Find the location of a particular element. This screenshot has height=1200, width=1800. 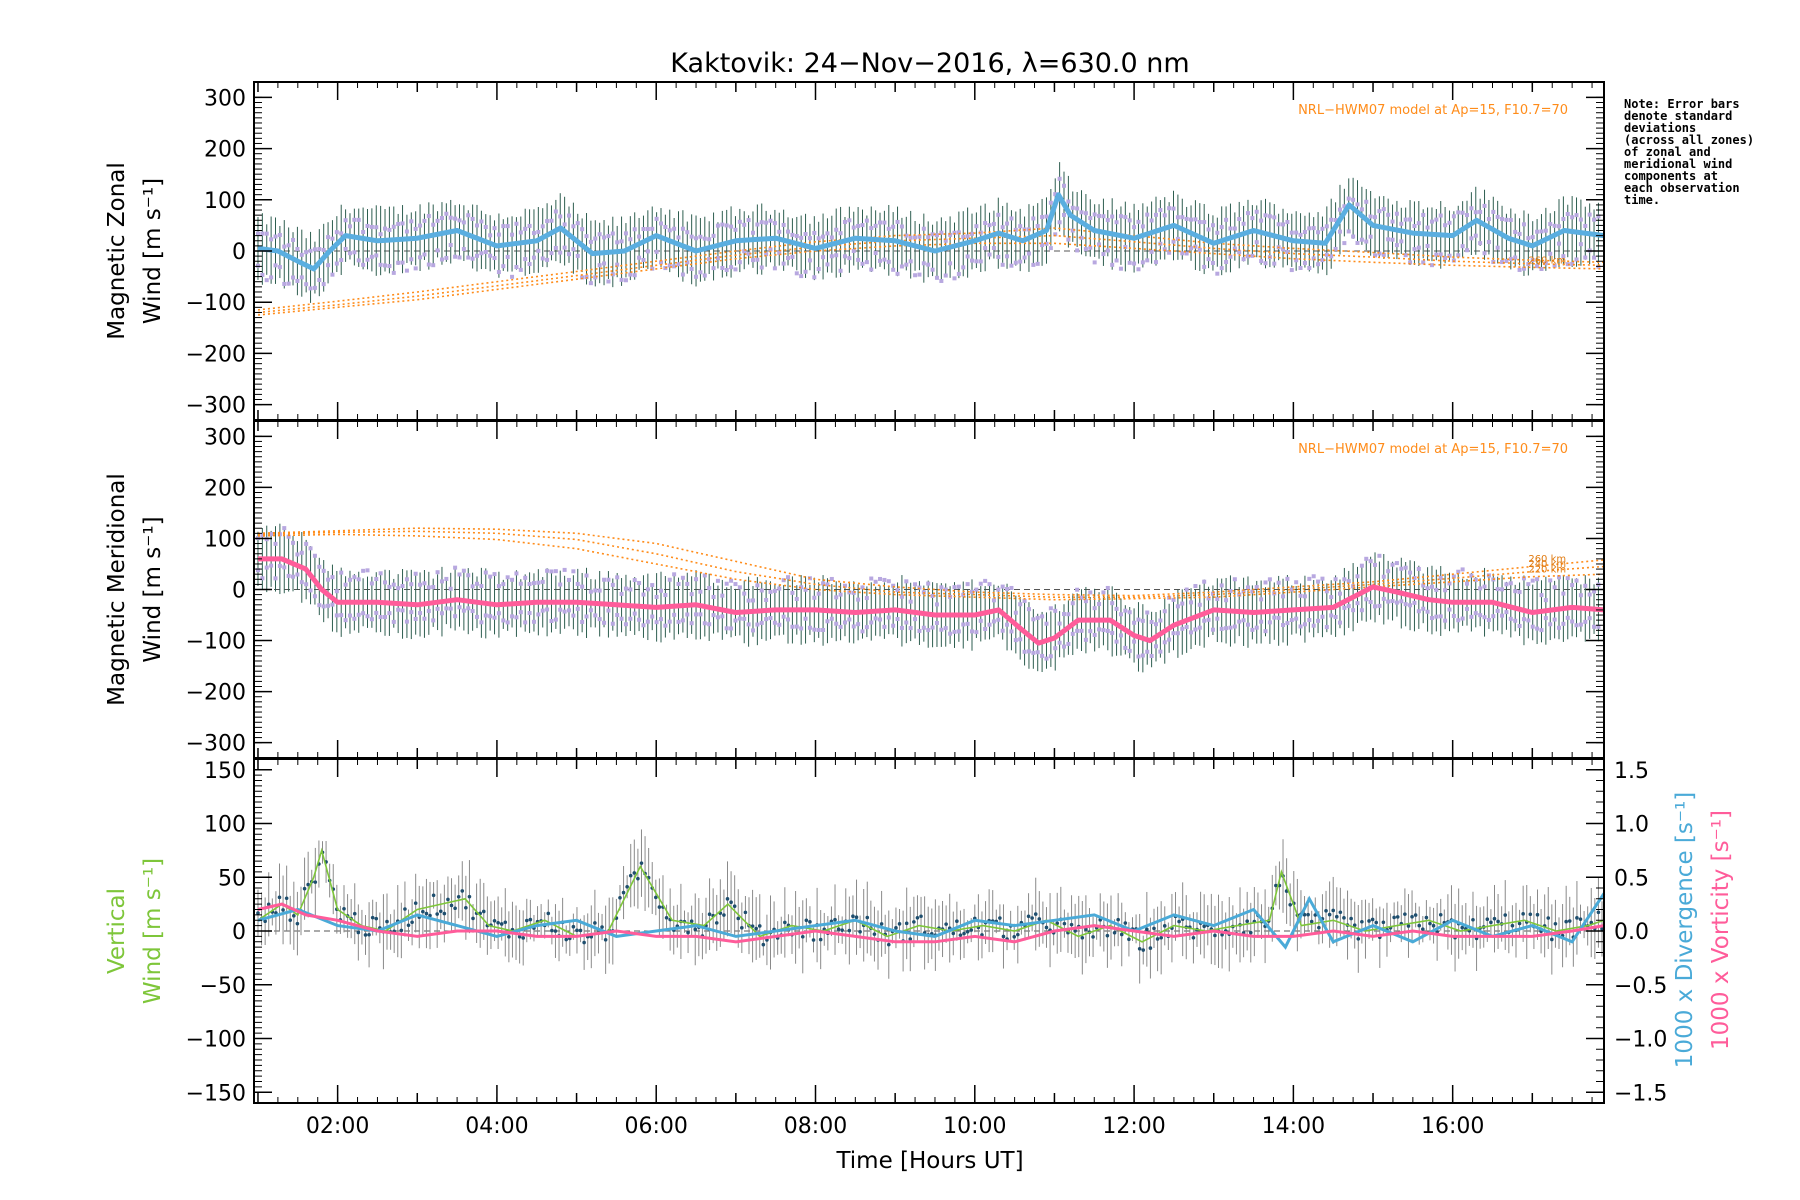

model-label: NRL−HWM07 model at Ap=15, F10.7=70 is located at coordinates (1433, 449).